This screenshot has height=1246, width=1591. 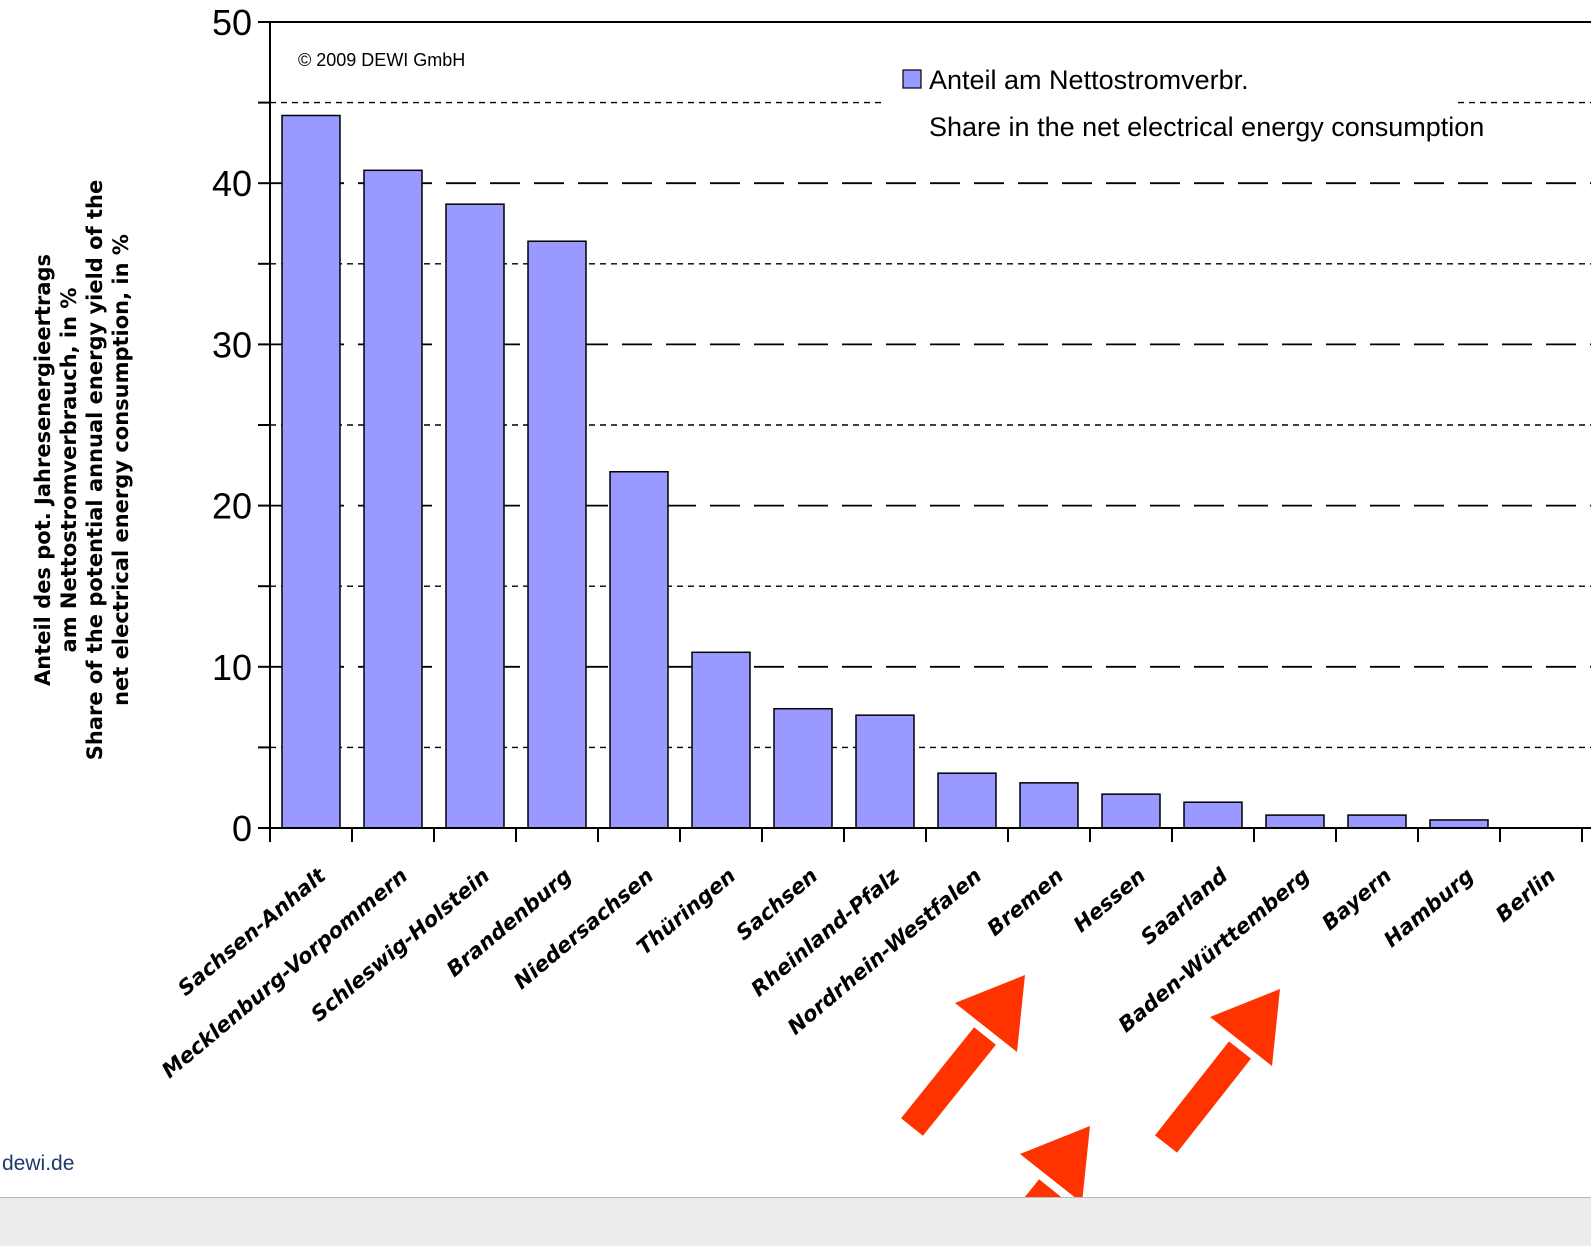 I want to click on x-tick-label: Bremen, so click(x=1026, y=901).